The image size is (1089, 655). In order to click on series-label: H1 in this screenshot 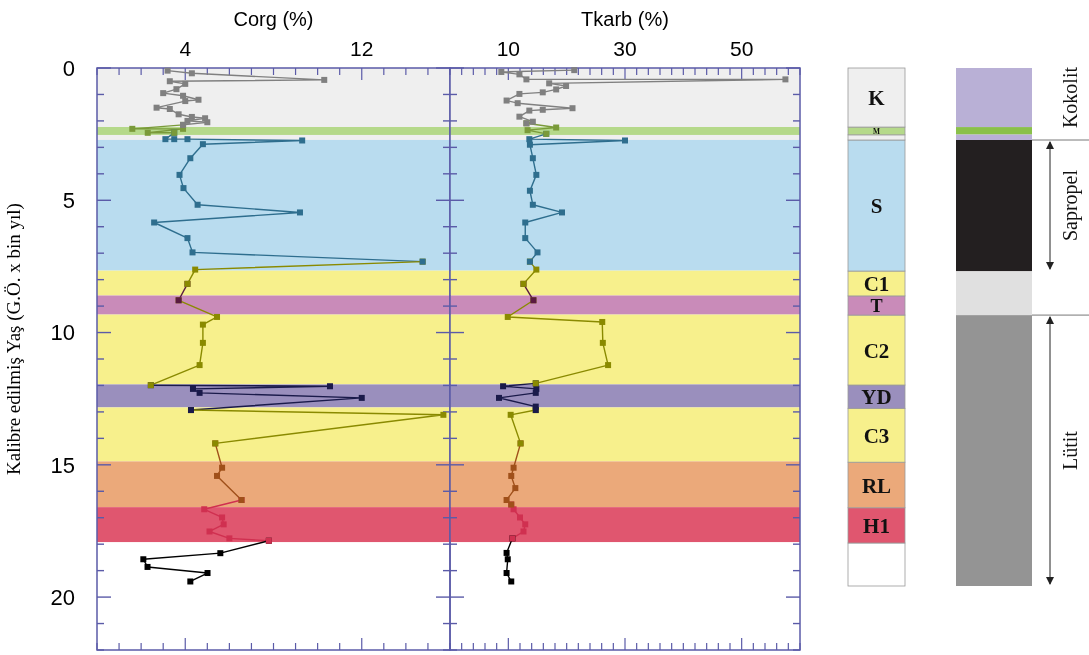, I will do `click(876, 525)`.